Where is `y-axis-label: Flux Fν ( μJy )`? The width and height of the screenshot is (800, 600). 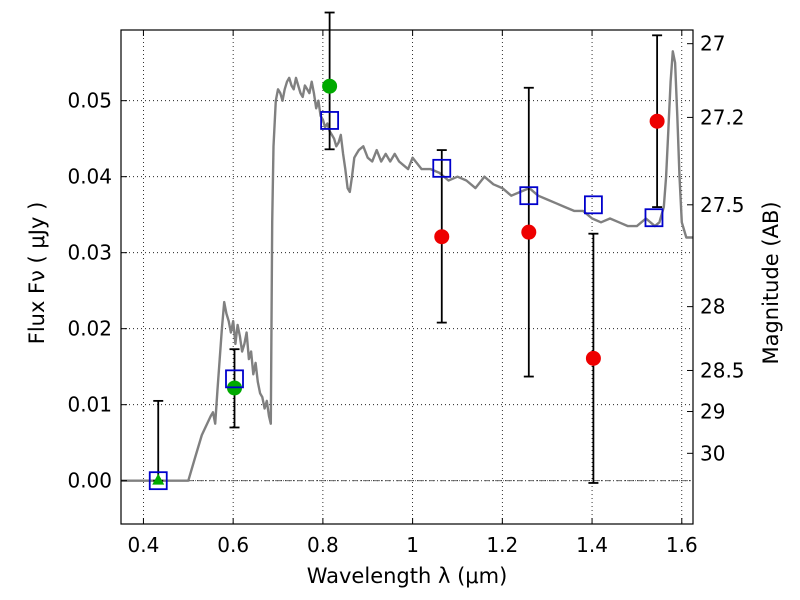 y-axis-label: Flux Fν ( μJy ) is located at coordinates (37, 273).